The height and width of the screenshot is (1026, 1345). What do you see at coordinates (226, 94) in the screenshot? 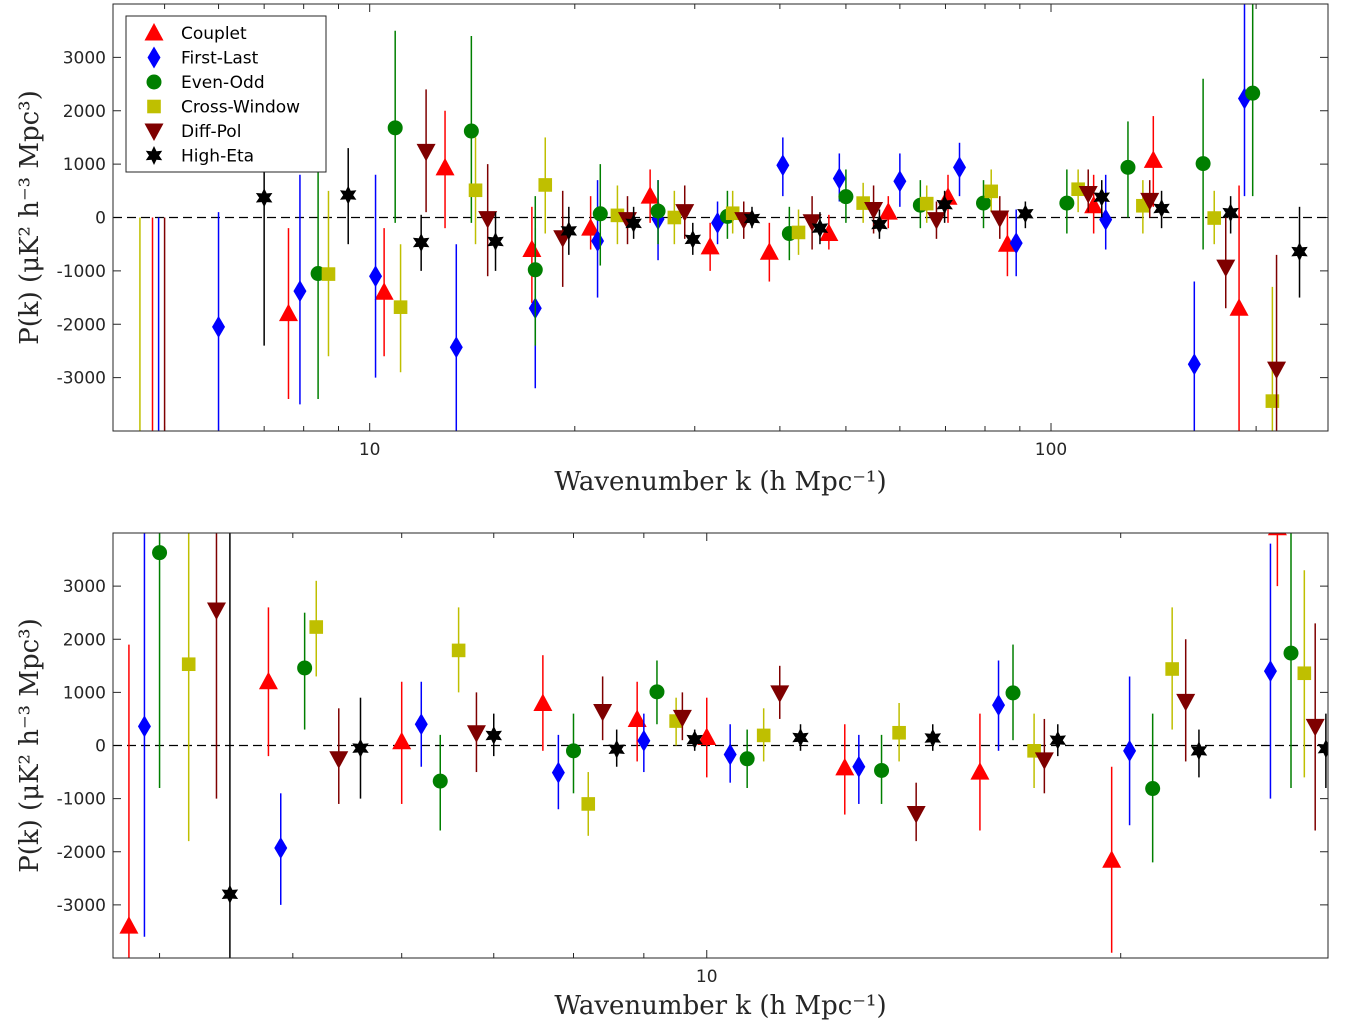
I see `legend-box` at bounding box center [226, 94].